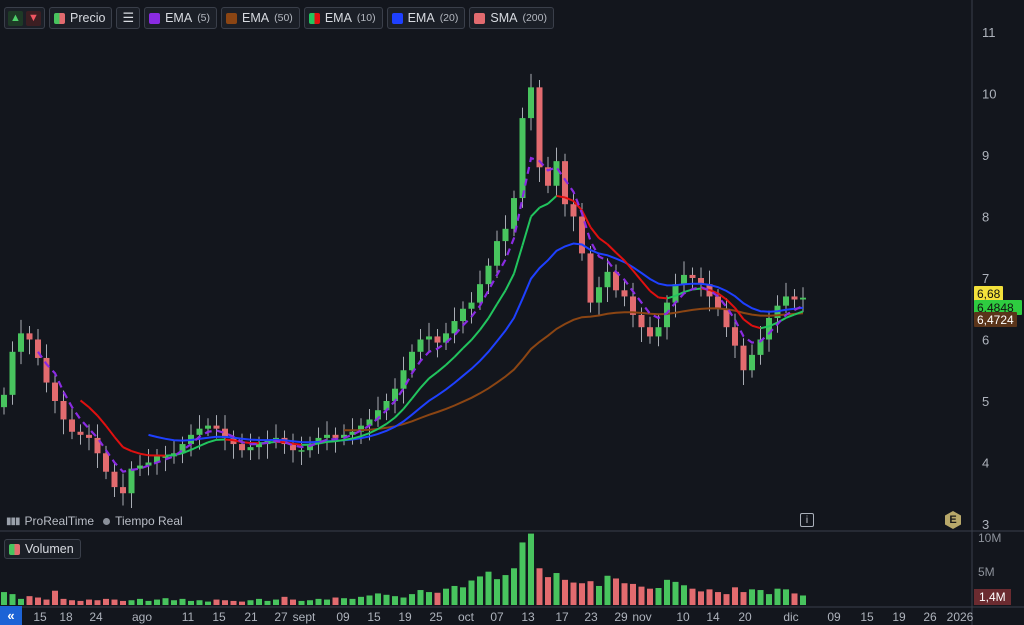  Describe the element at coordinates (188, 617) in the screenshot. I see `x-tick-label: 11` at that location.